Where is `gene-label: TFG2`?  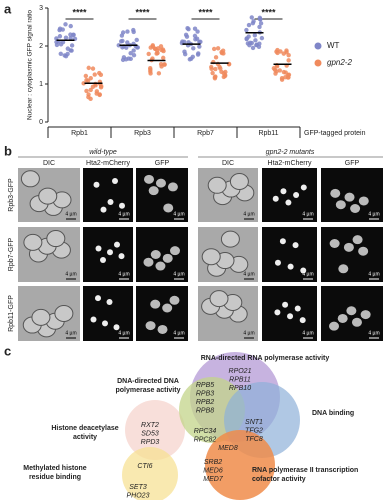 gene-label: TFG2 is located at coordinates (254, 430).